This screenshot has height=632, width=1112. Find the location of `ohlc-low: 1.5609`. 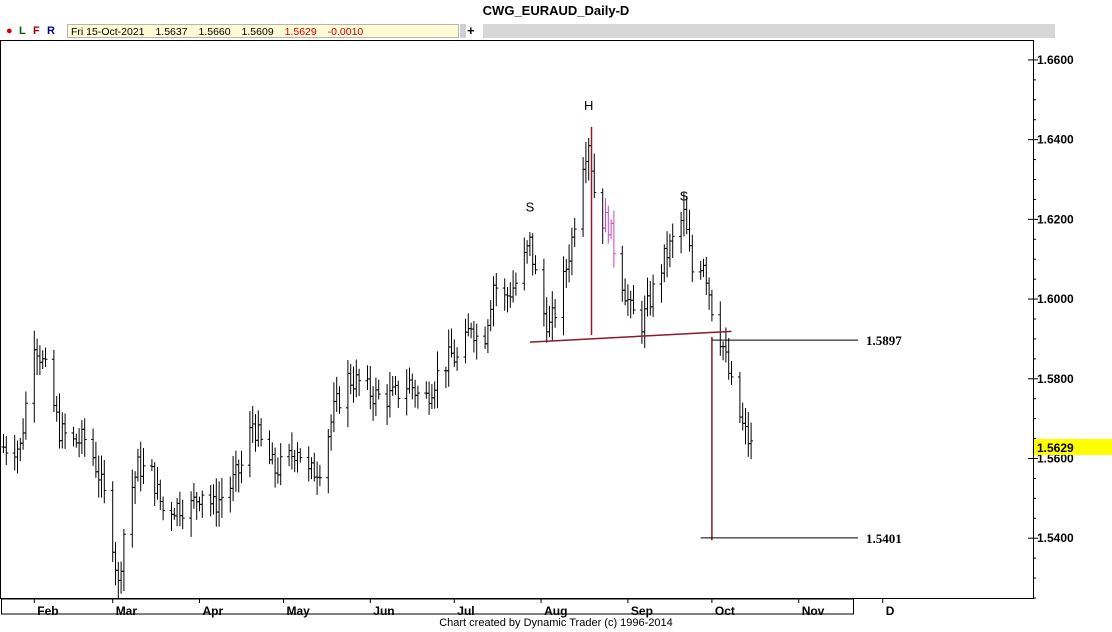

ohlc-low: 1.5609 is located at coordinates (257, 32).